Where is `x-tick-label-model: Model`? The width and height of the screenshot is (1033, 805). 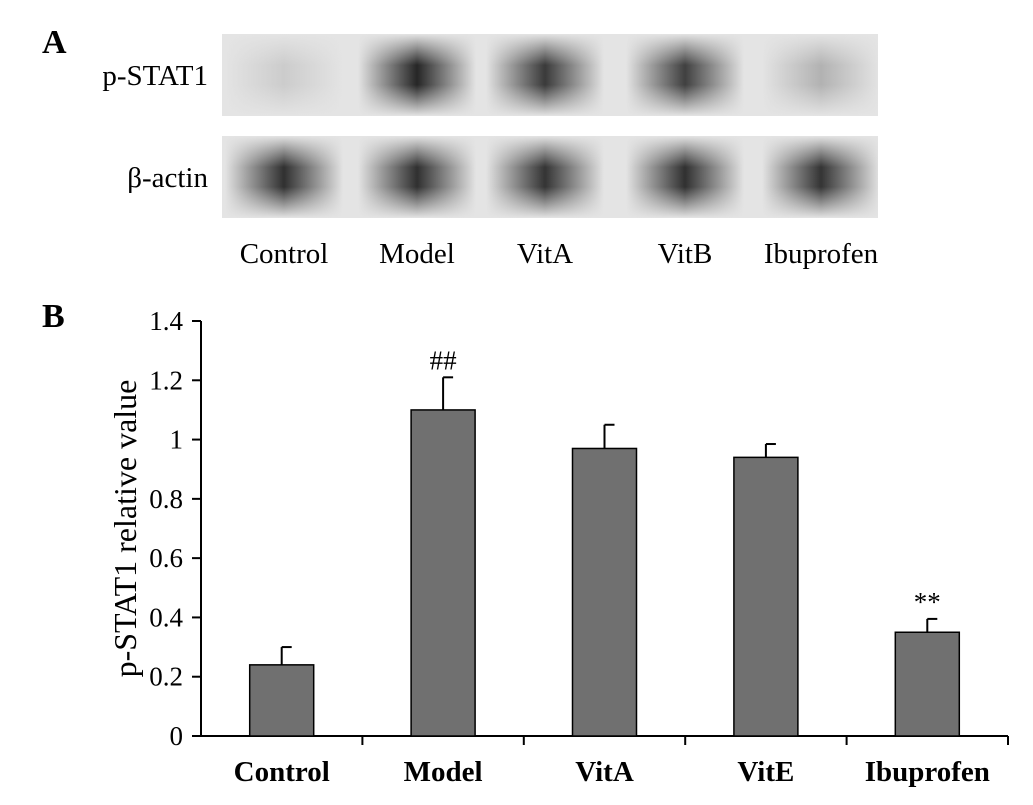
x-tick-label-model: Model is located at coordinates (443, 772).